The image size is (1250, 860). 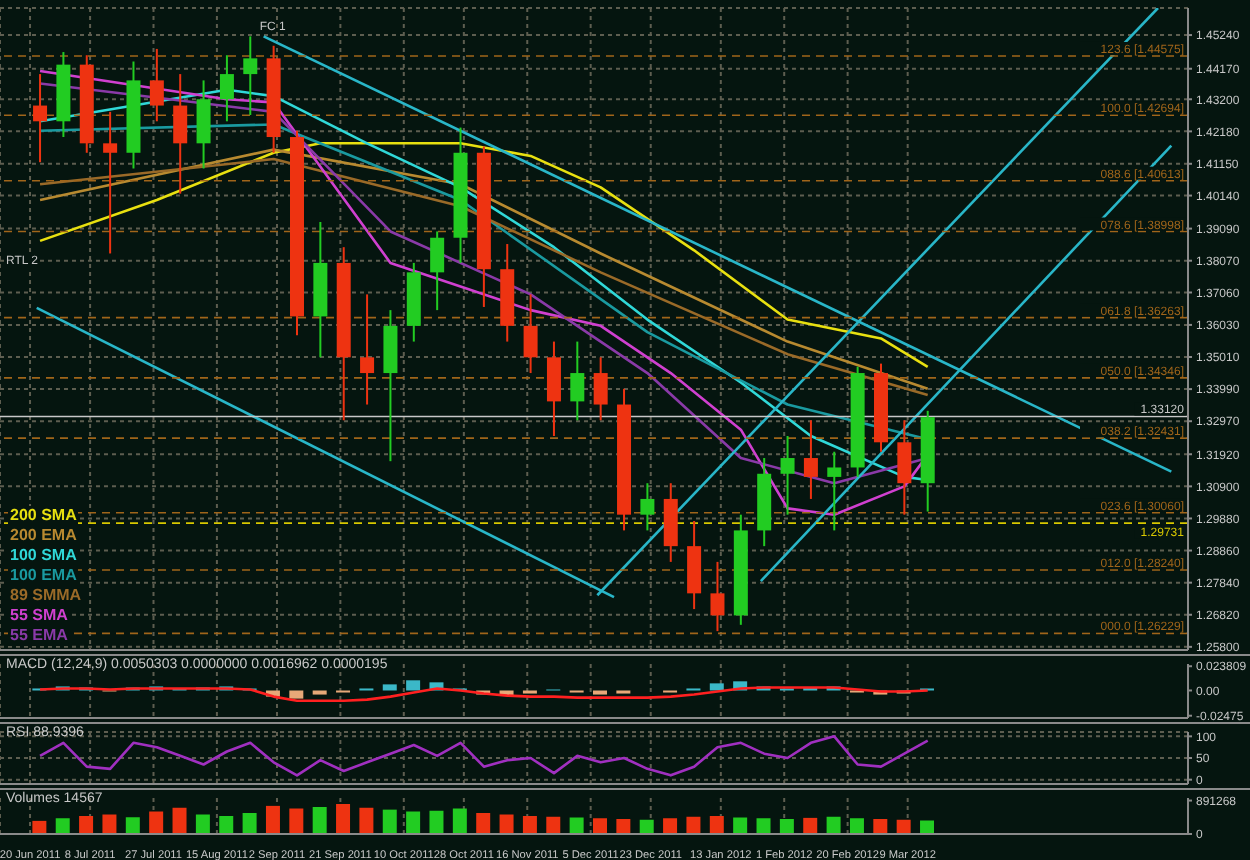 I want to click on text: 100 SMA, so click(x=43, y=556).